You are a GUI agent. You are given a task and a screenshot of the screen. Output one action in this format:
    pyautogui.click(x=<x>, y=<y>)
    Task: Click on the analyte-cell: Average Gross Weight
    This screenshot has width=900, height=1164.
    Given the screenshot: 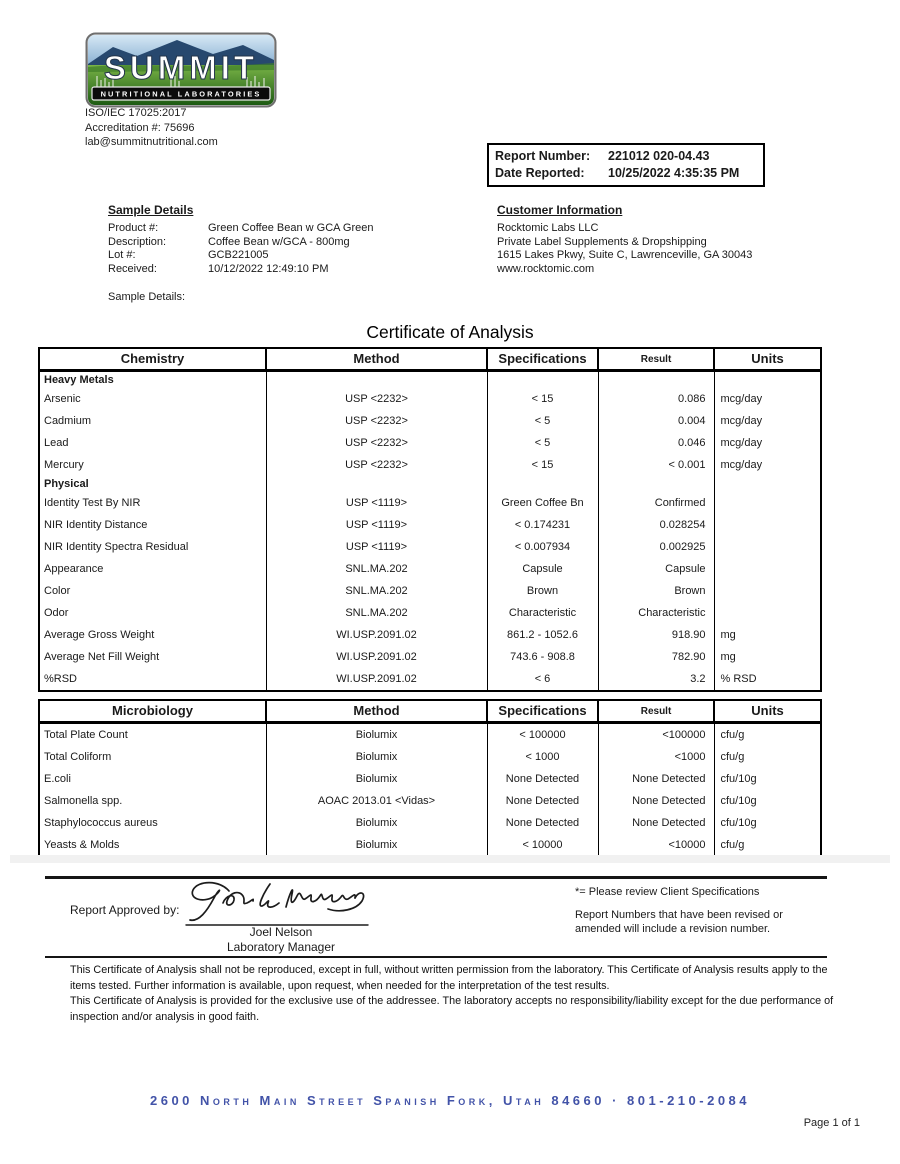 What is the action you would take?
    pyautogui.click(x=152, y=635)
    